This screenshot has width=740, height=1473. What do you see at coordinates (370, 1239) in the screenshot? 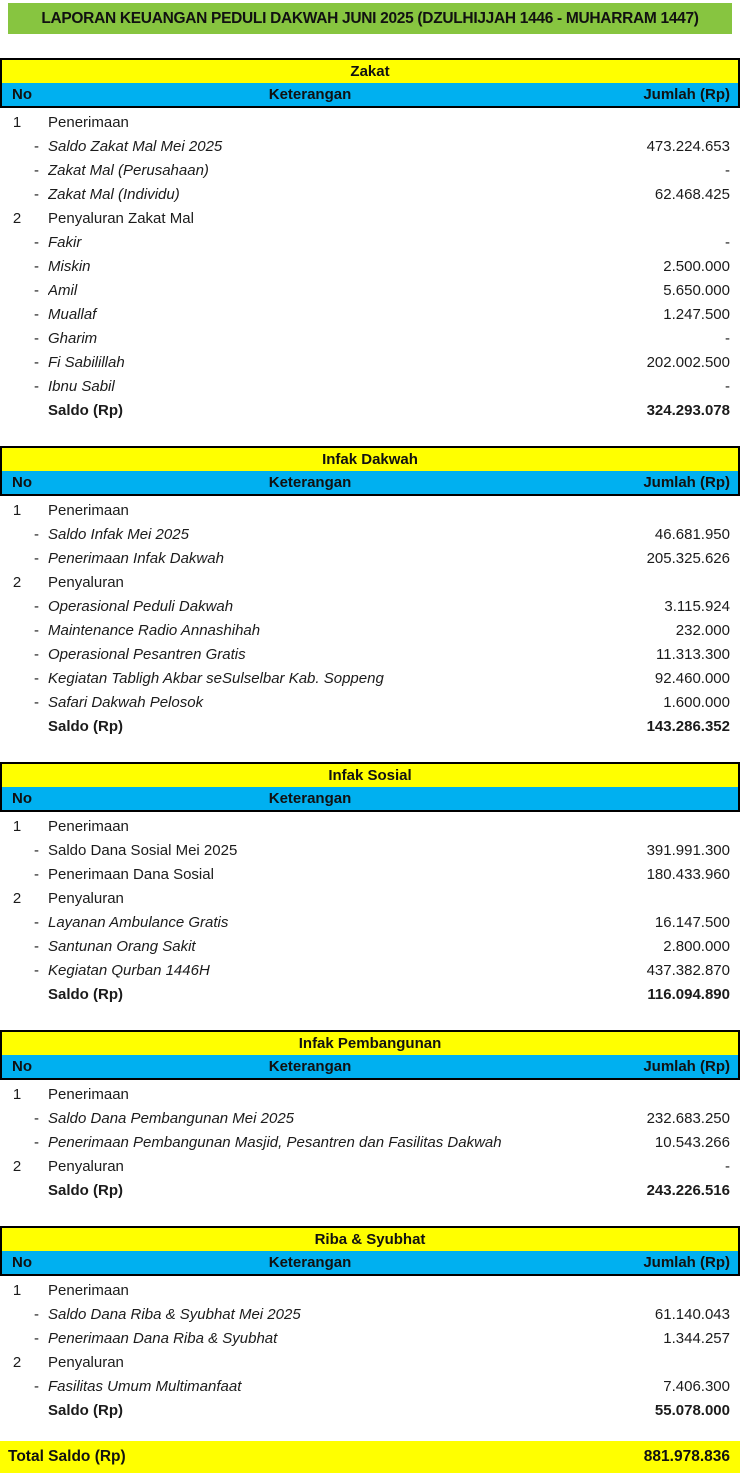
I see `section-title: Riba & Syubhat` at bounding box center [370, 1239].